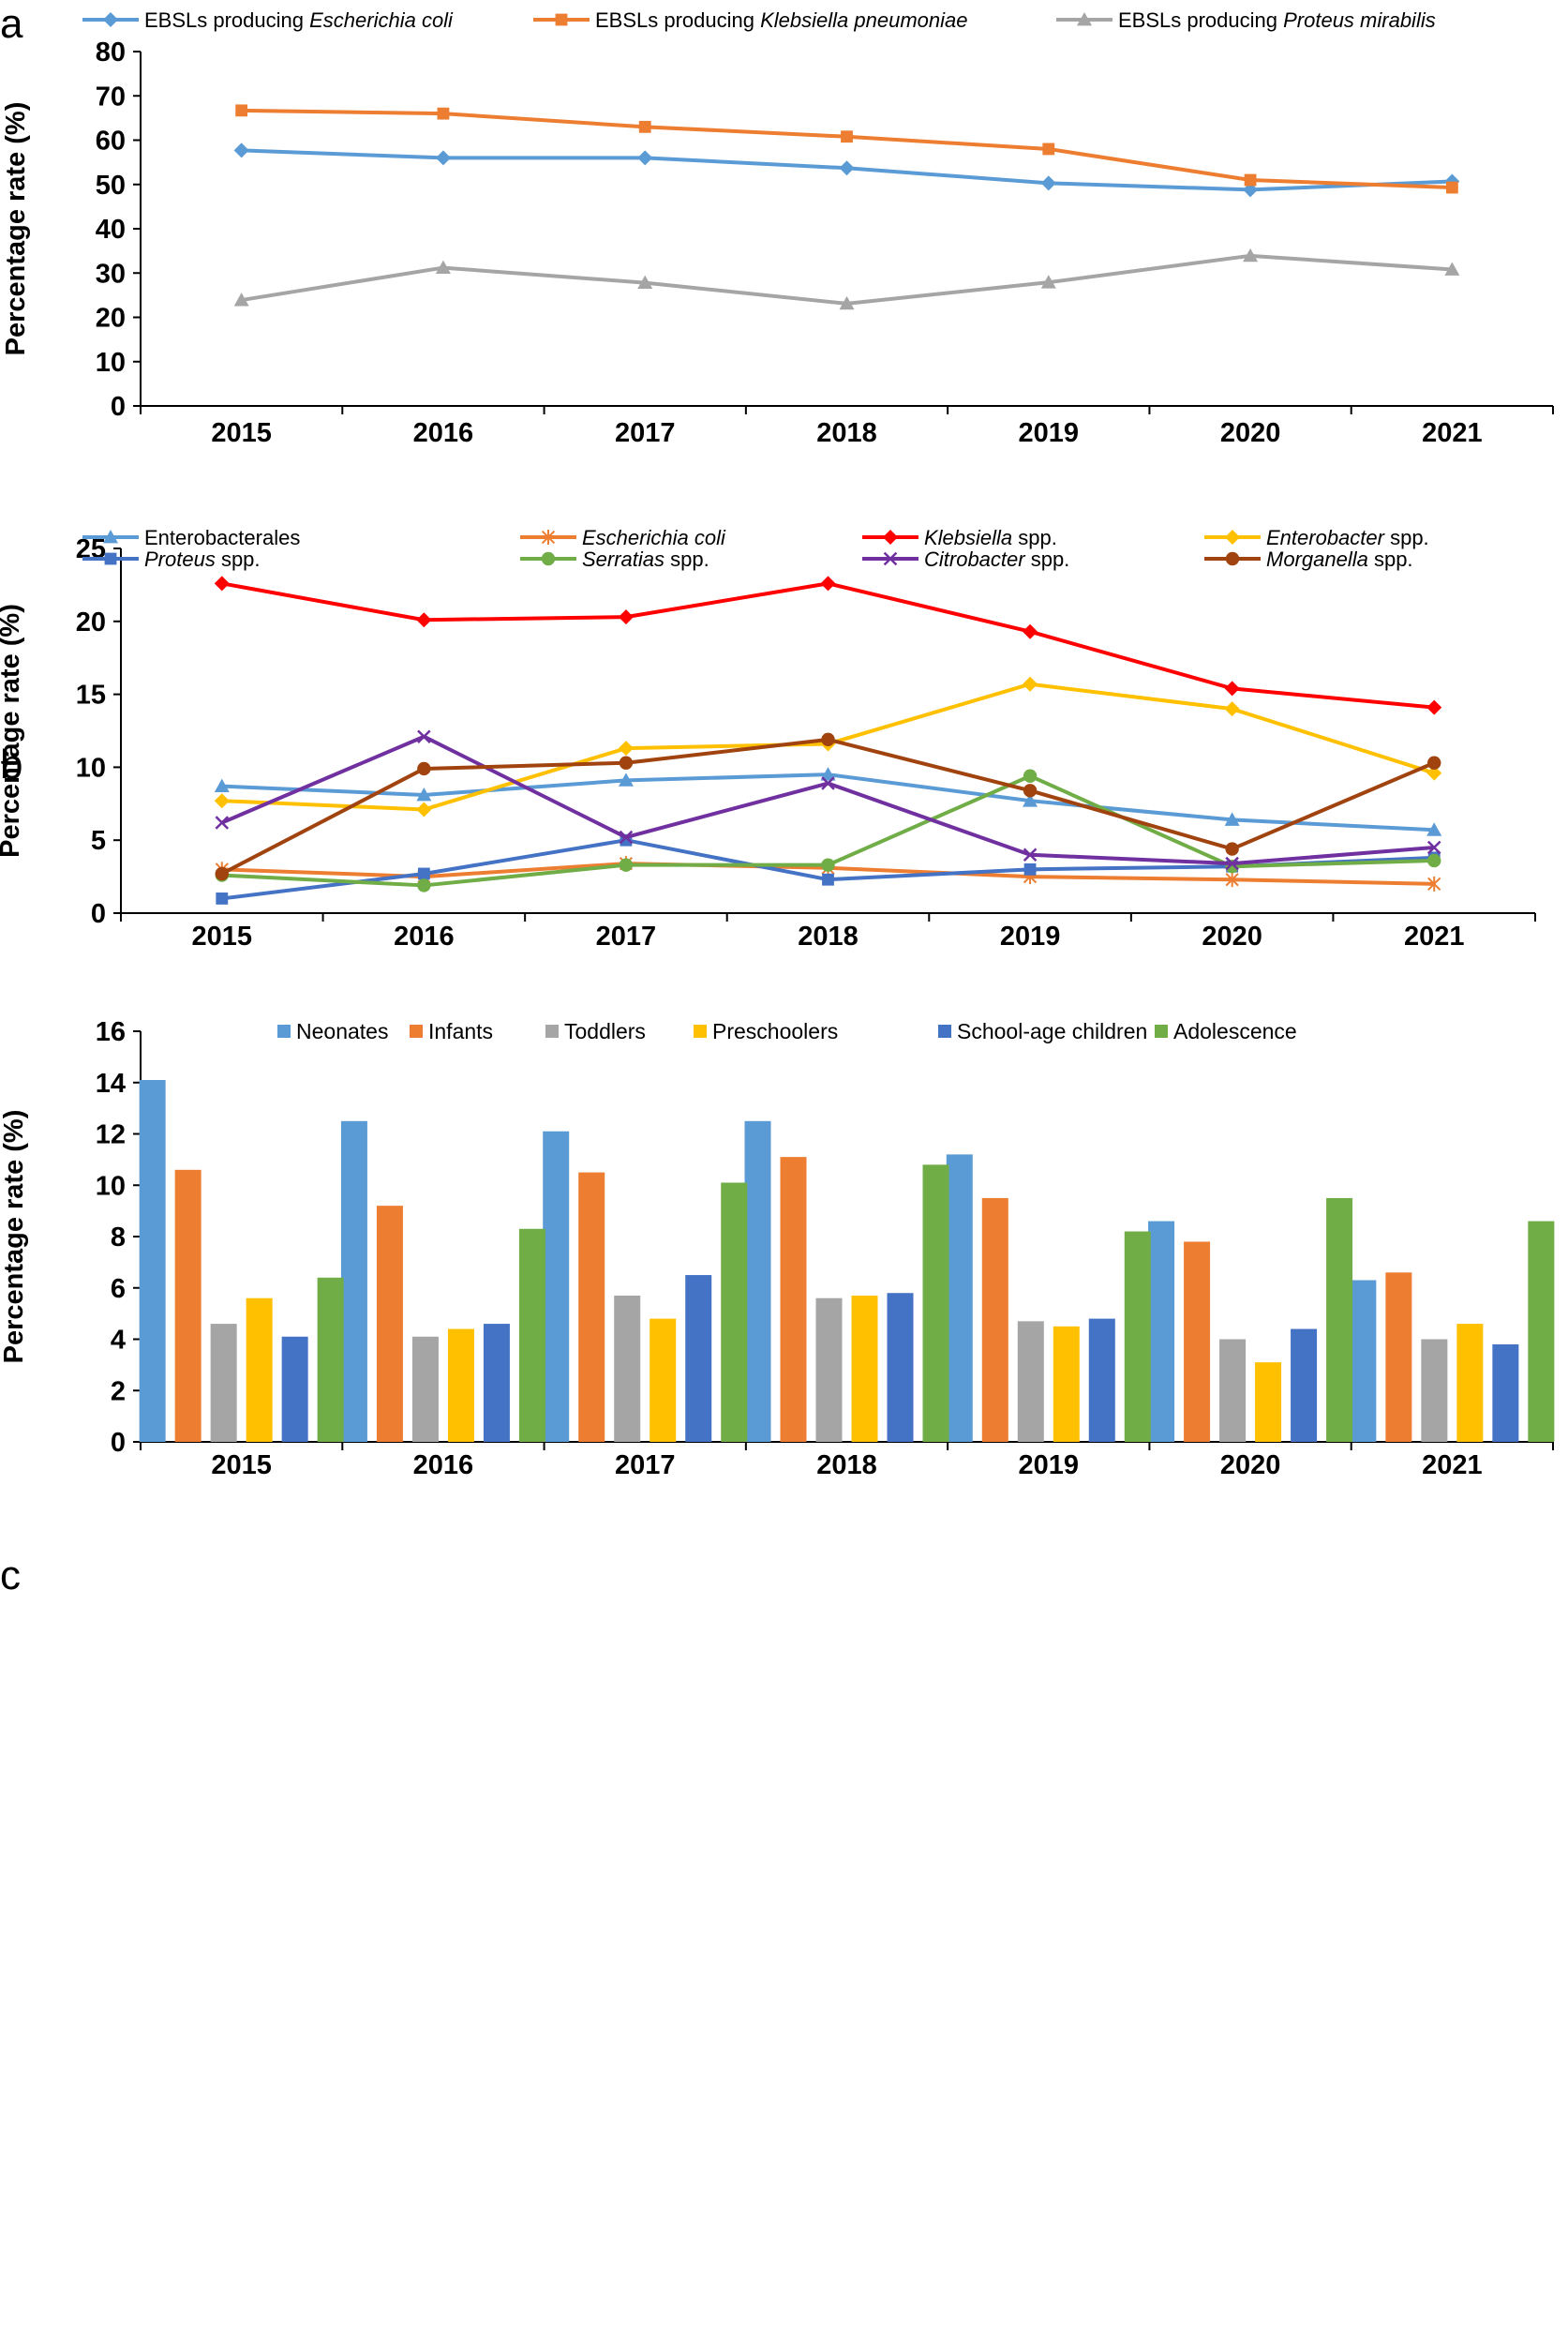 The image size is (1568, 2325). I want to click on series-klebsiella-spp, so click(828, 645).